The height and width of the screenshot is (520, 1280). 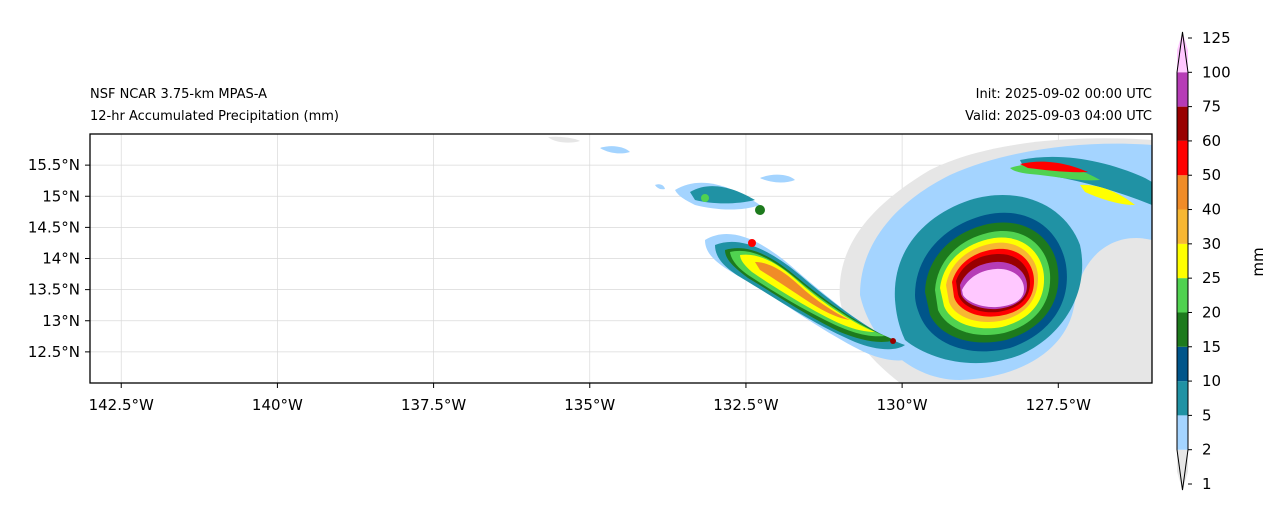 What do you see at coordinates (1207, 450) in the screenshot?
I see `colorbar-level-label: 2` at bounding box center [1207, 450].